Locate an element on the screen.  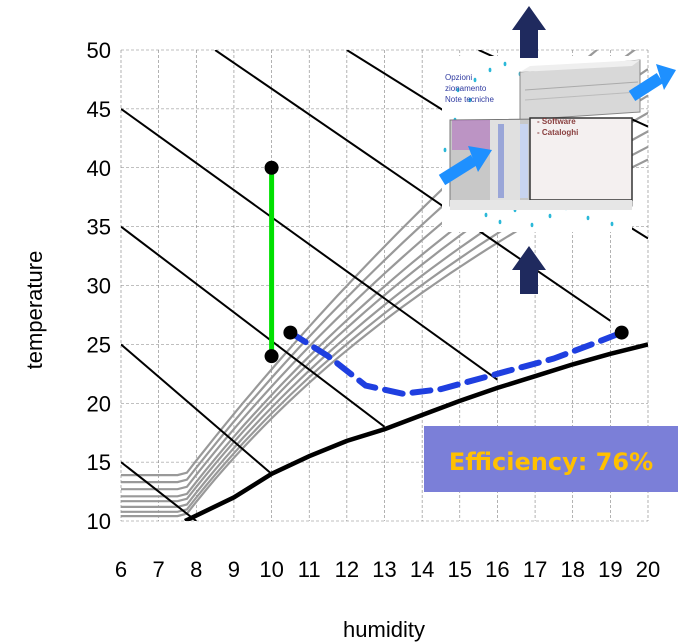
y-tick-label: 20 is located at coordinates (99, 403).